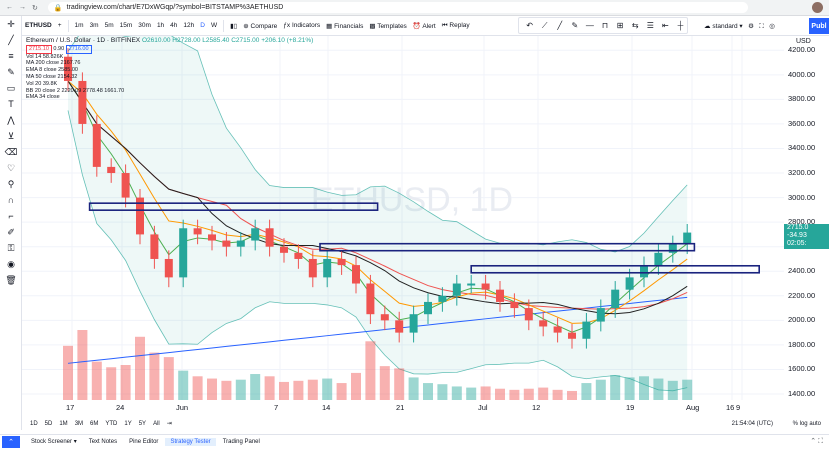 The width and height of the screenshot is (829, 453). I want to click on tab-stock-screener: Stock Screener ▾, so click(54, 442).